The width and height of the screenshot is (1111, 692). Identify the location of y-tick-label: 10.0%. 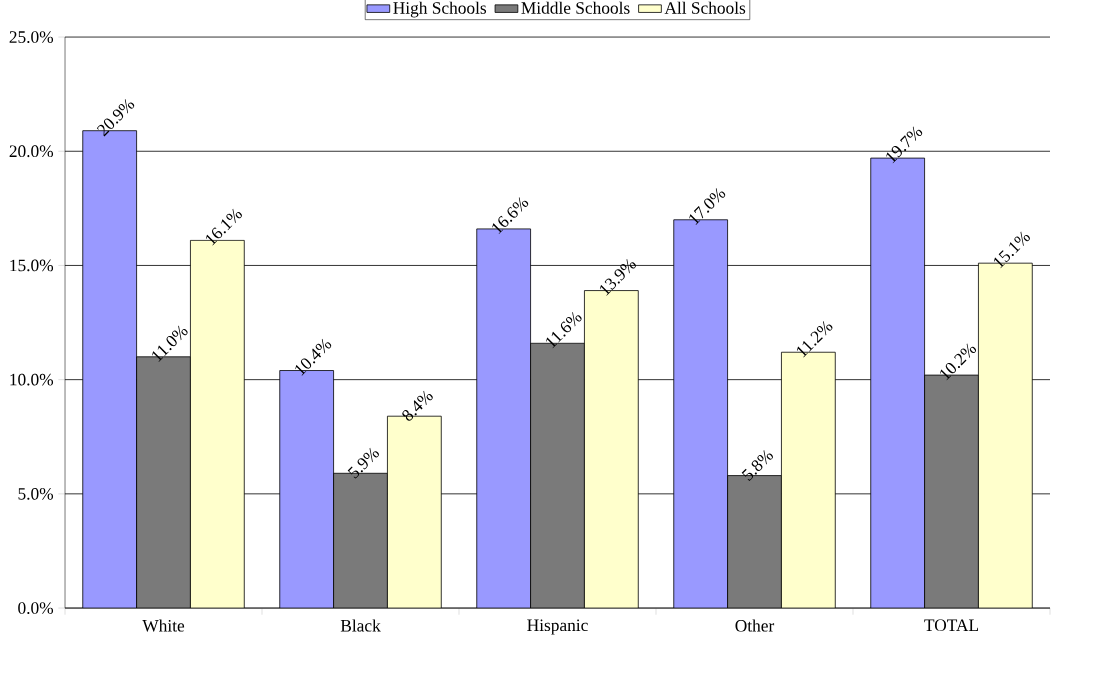
(32, 379).